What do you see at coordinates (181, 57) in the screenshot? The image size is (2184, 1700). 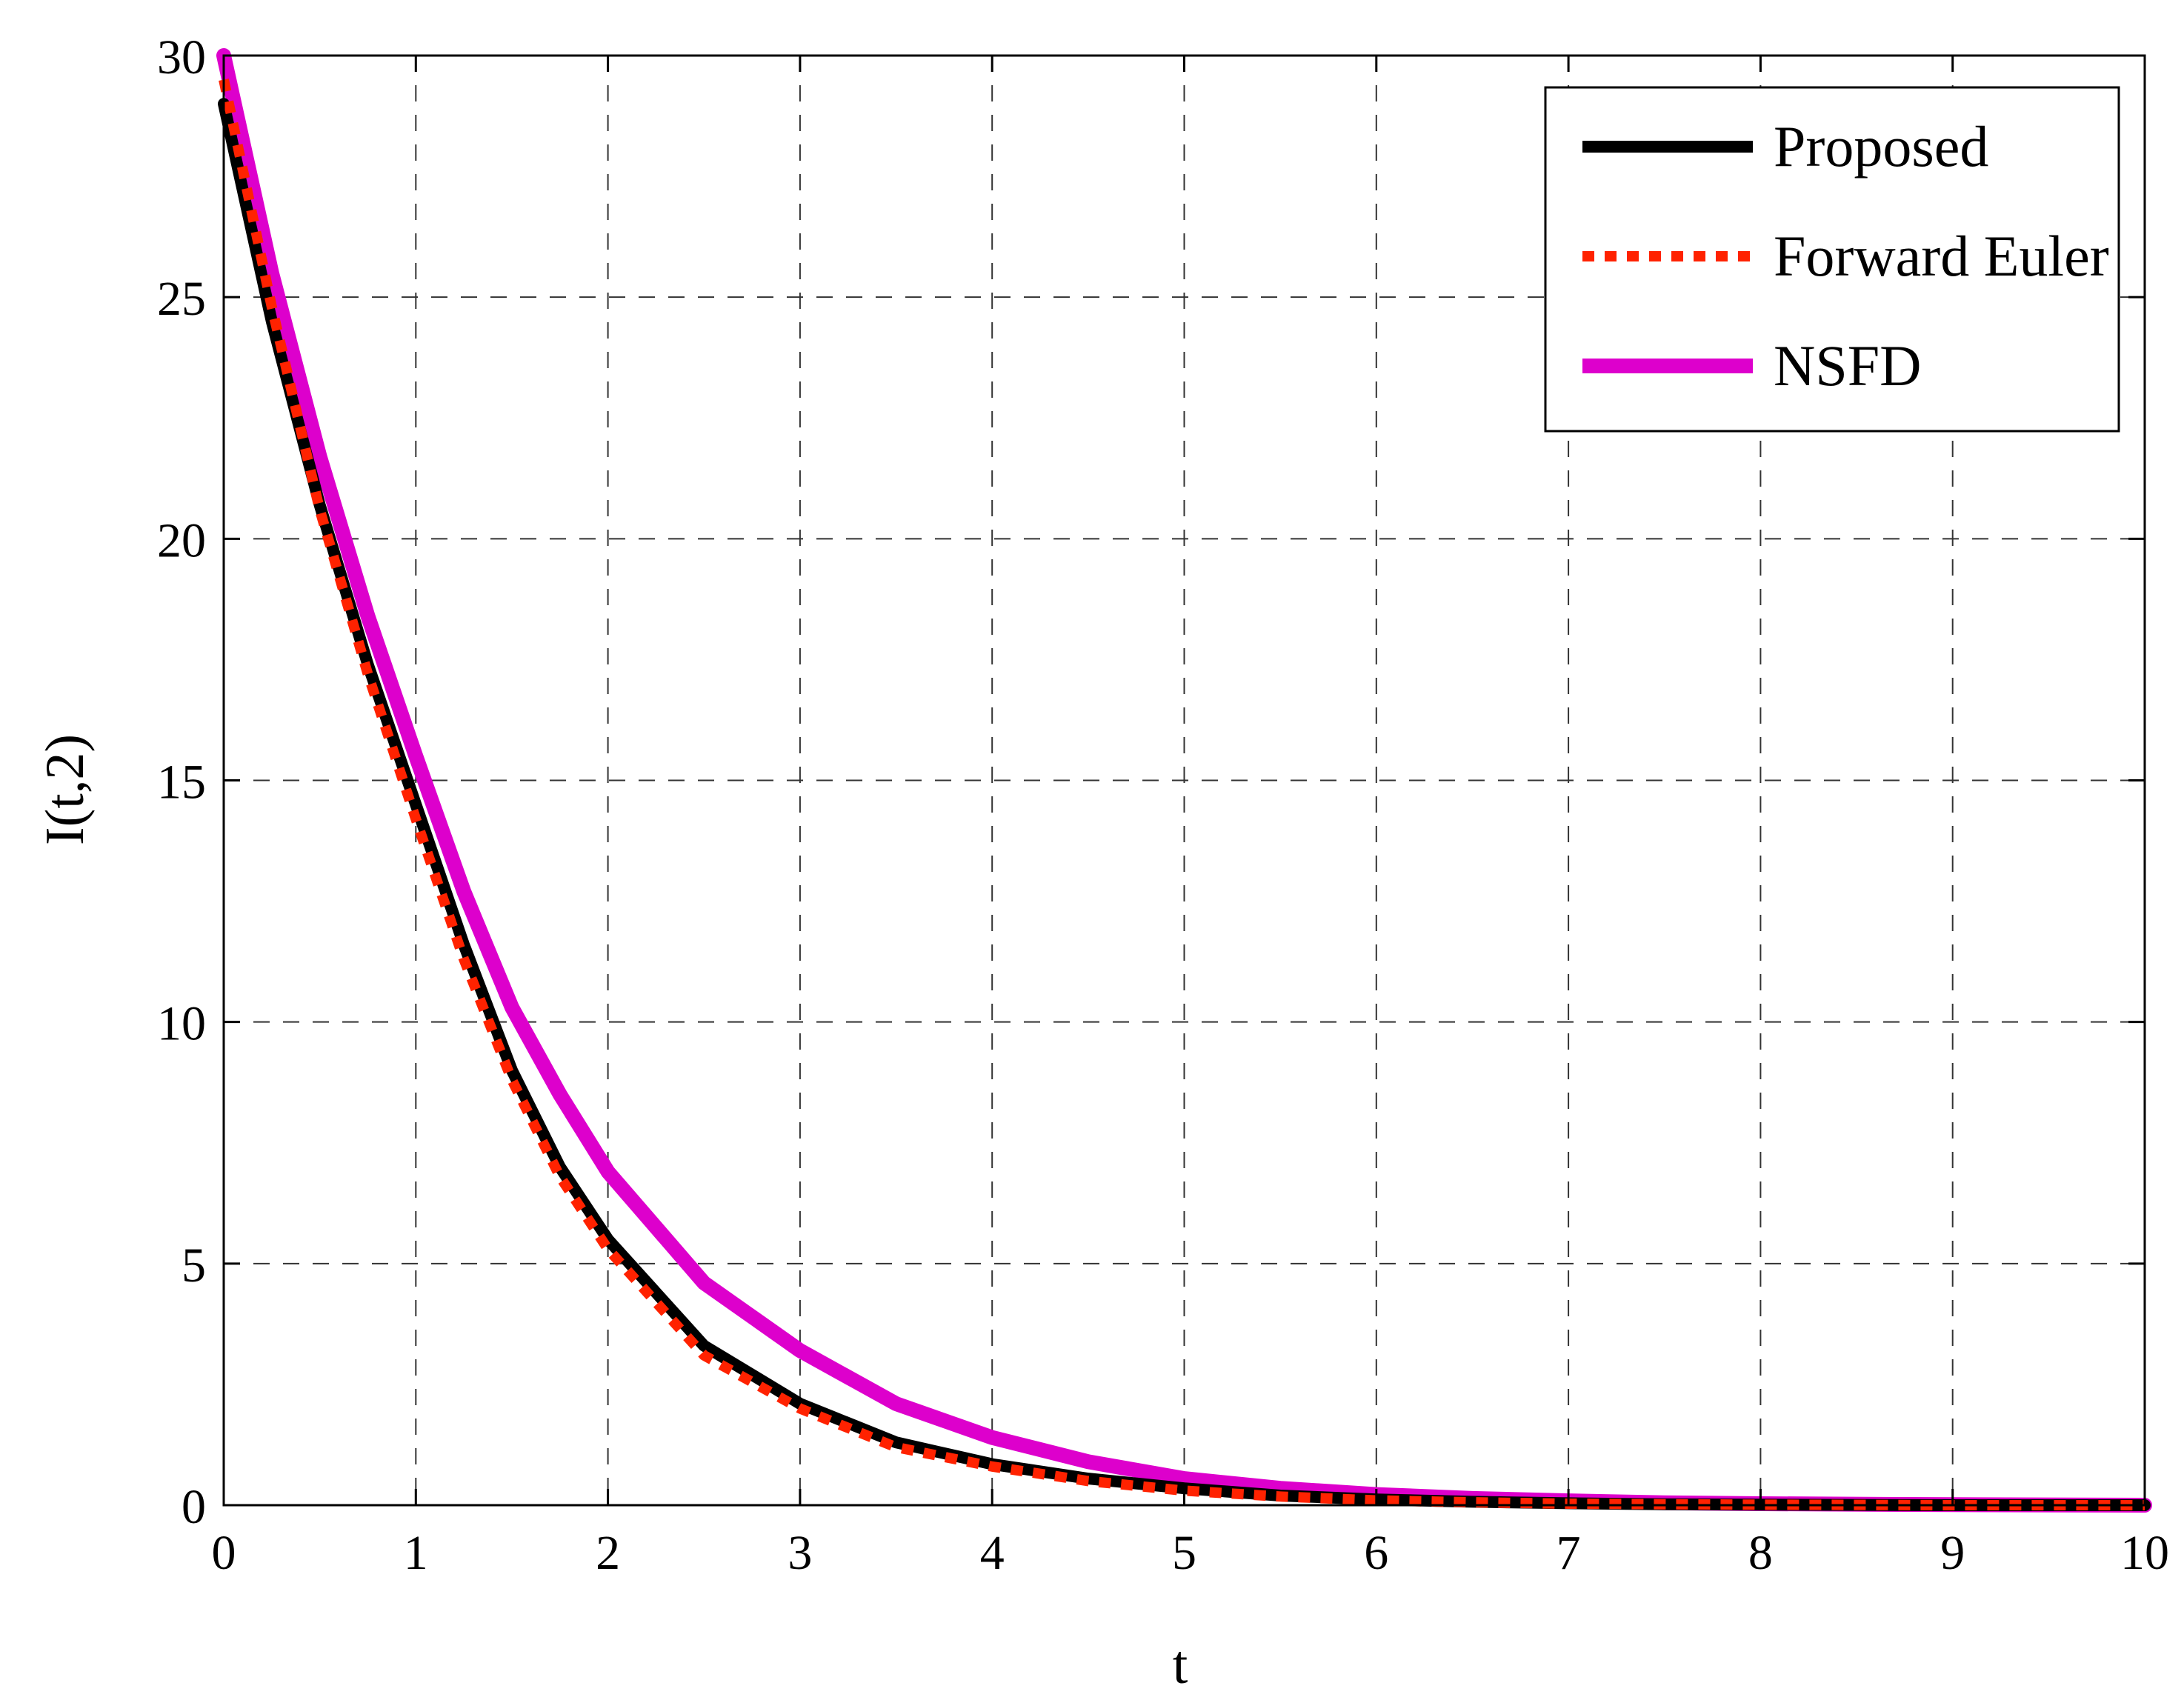 I see `y-tick-label: 30` at bounding box center [181, 57].